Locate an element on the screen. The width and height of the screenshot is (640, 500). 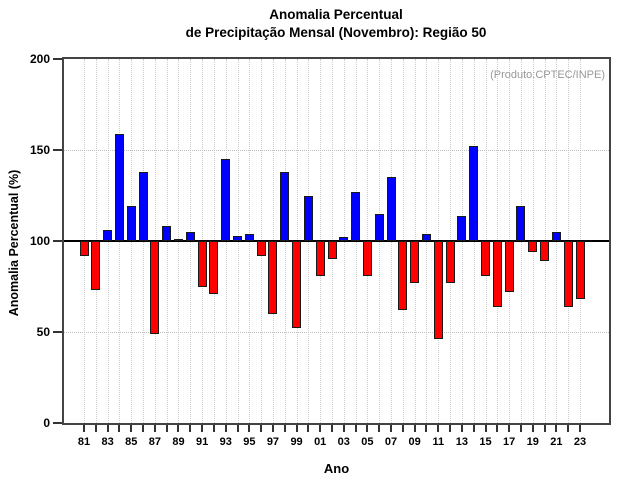
x-tick-label: 13 is located at coordinates (462, 442).